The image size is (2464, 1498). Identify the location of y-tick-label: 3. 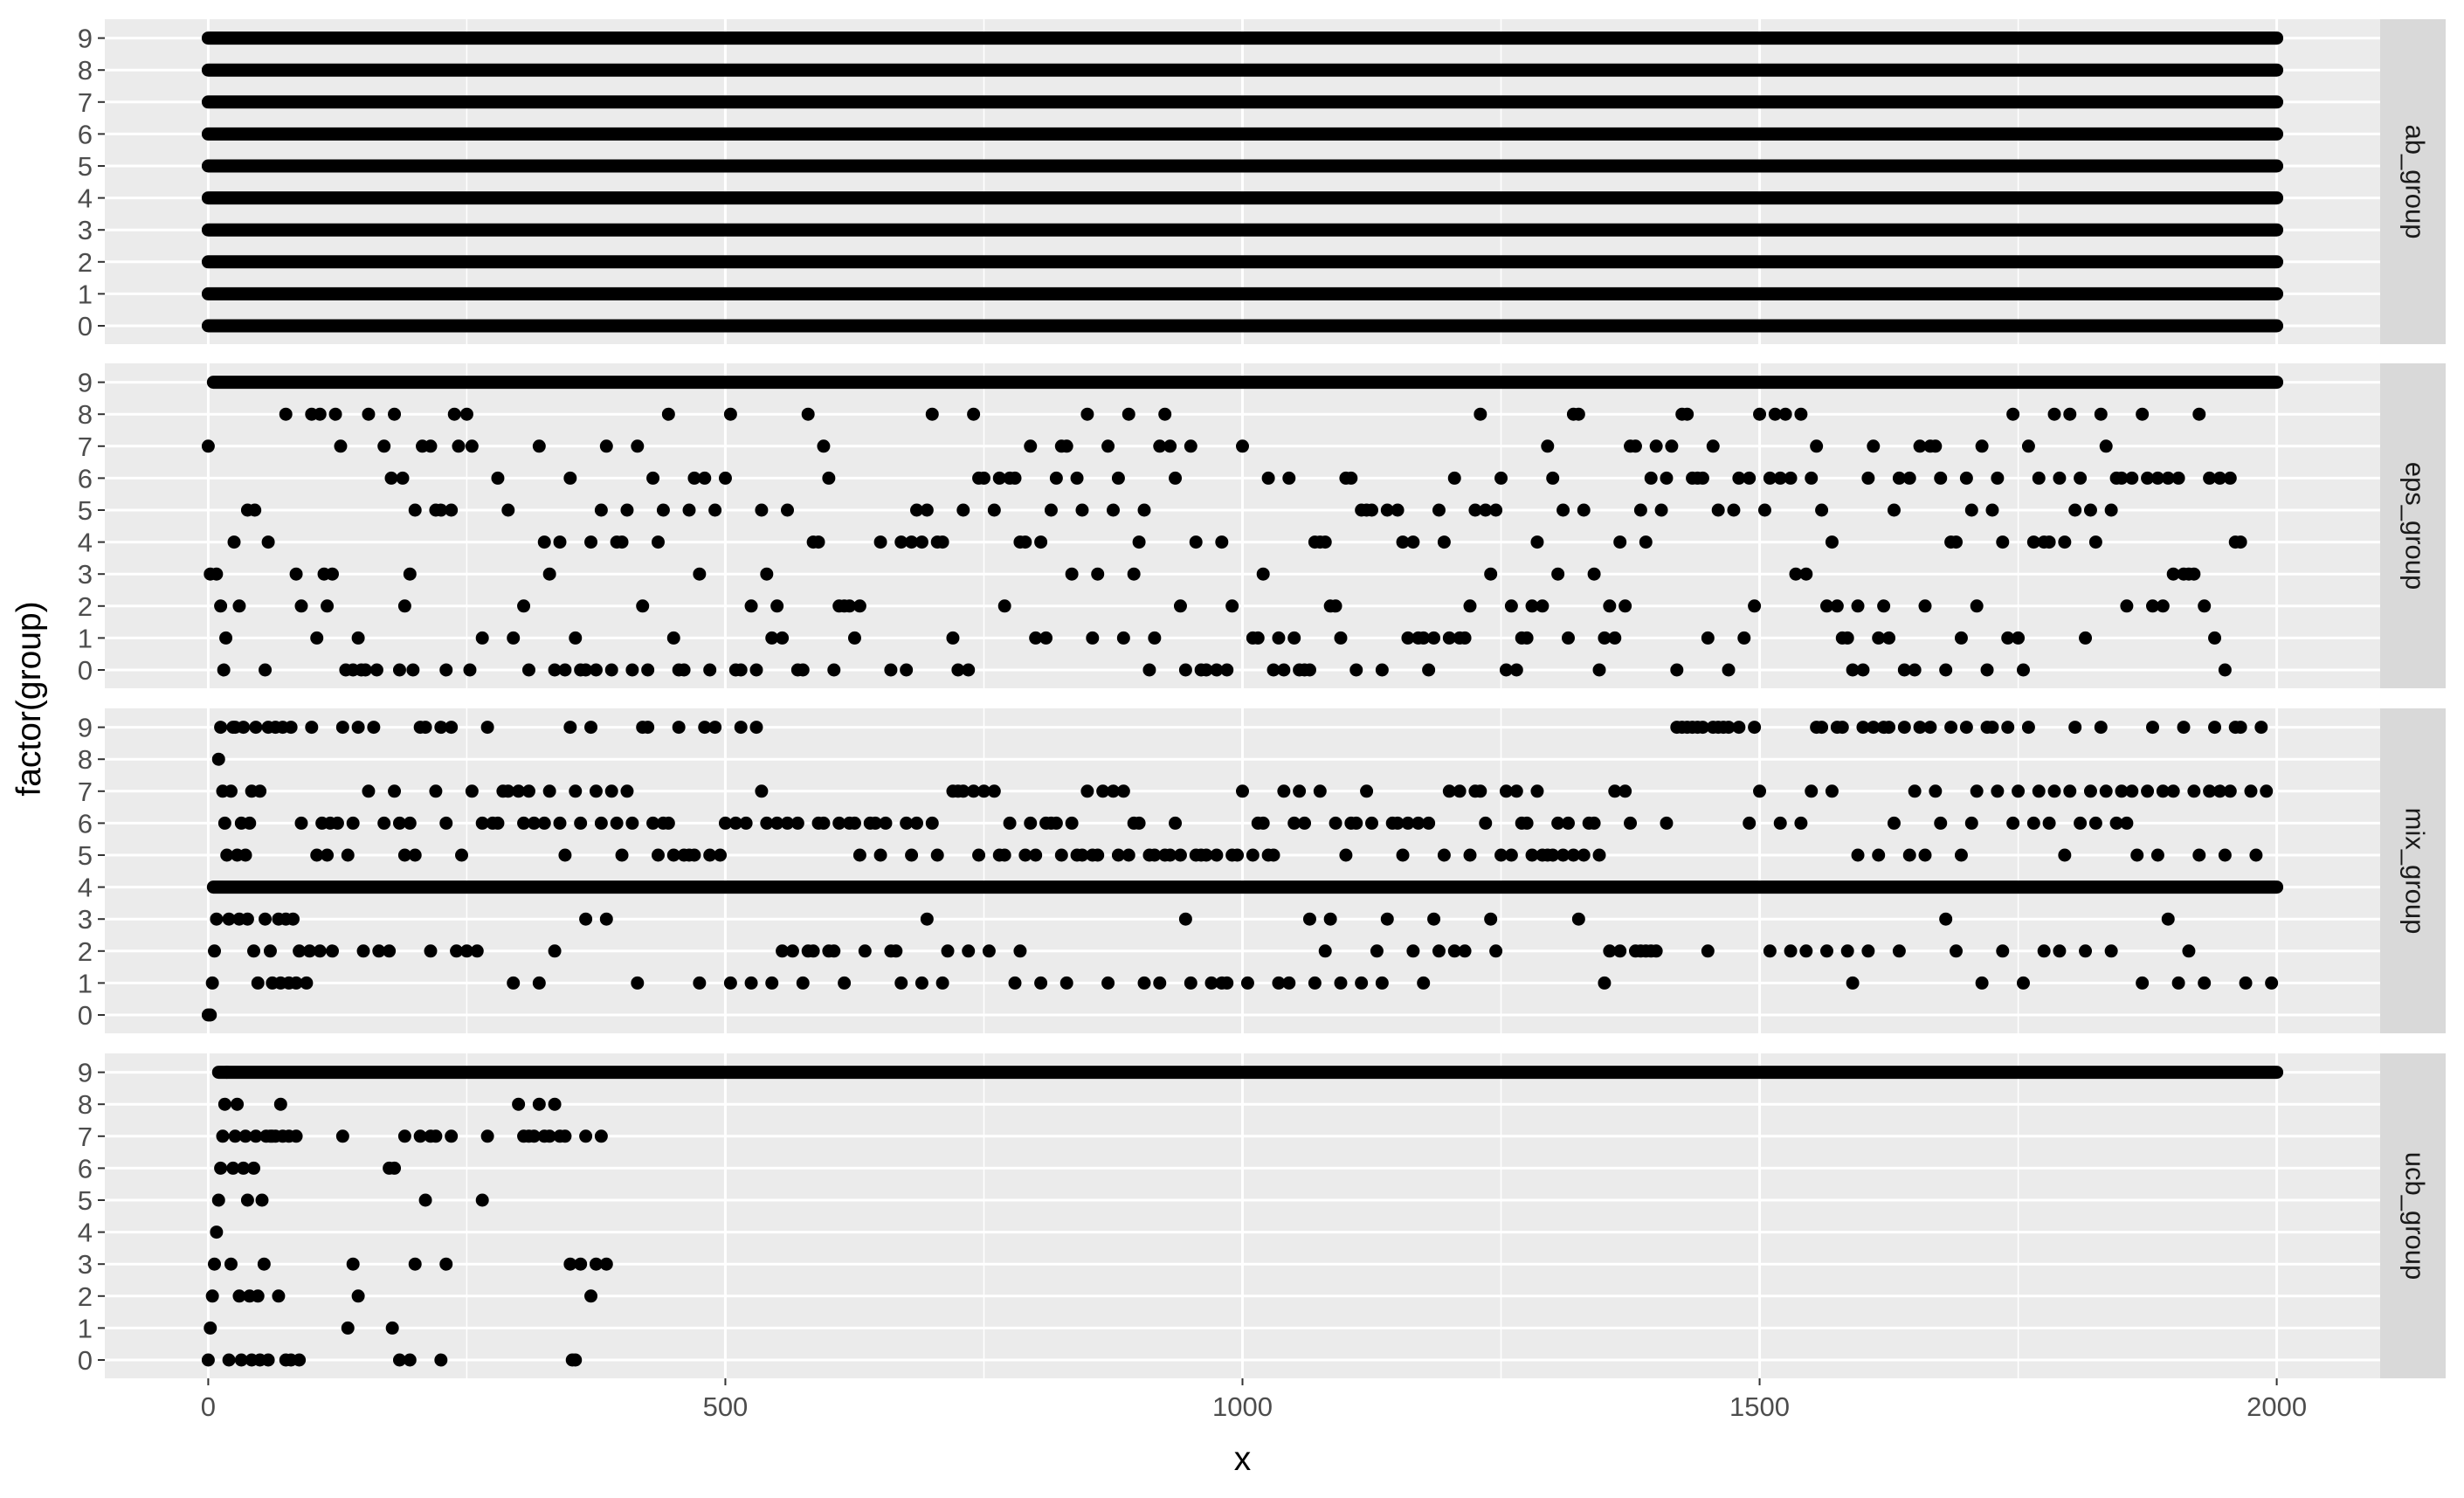
(85, 574).